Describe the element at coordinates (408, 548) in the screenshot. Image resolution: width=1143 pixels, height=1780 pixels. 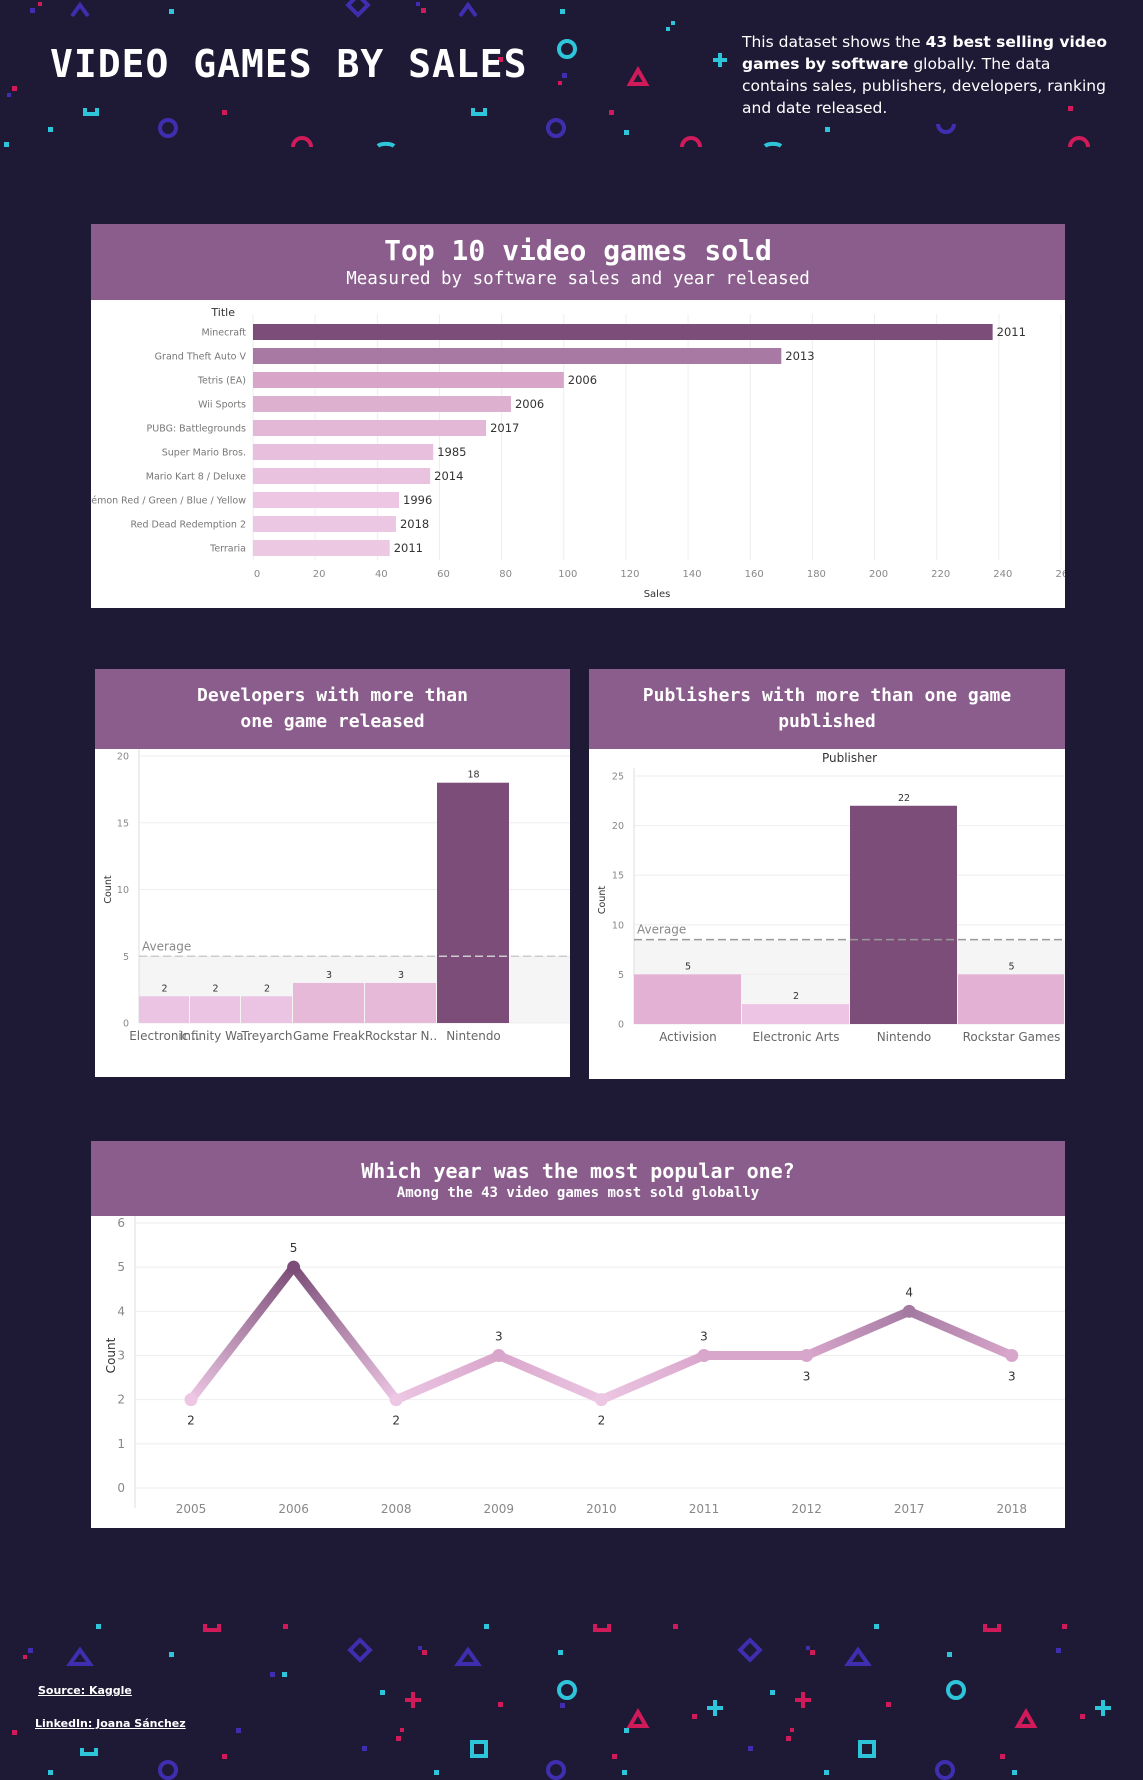
I see `bar-label-9: 2011` at that location.